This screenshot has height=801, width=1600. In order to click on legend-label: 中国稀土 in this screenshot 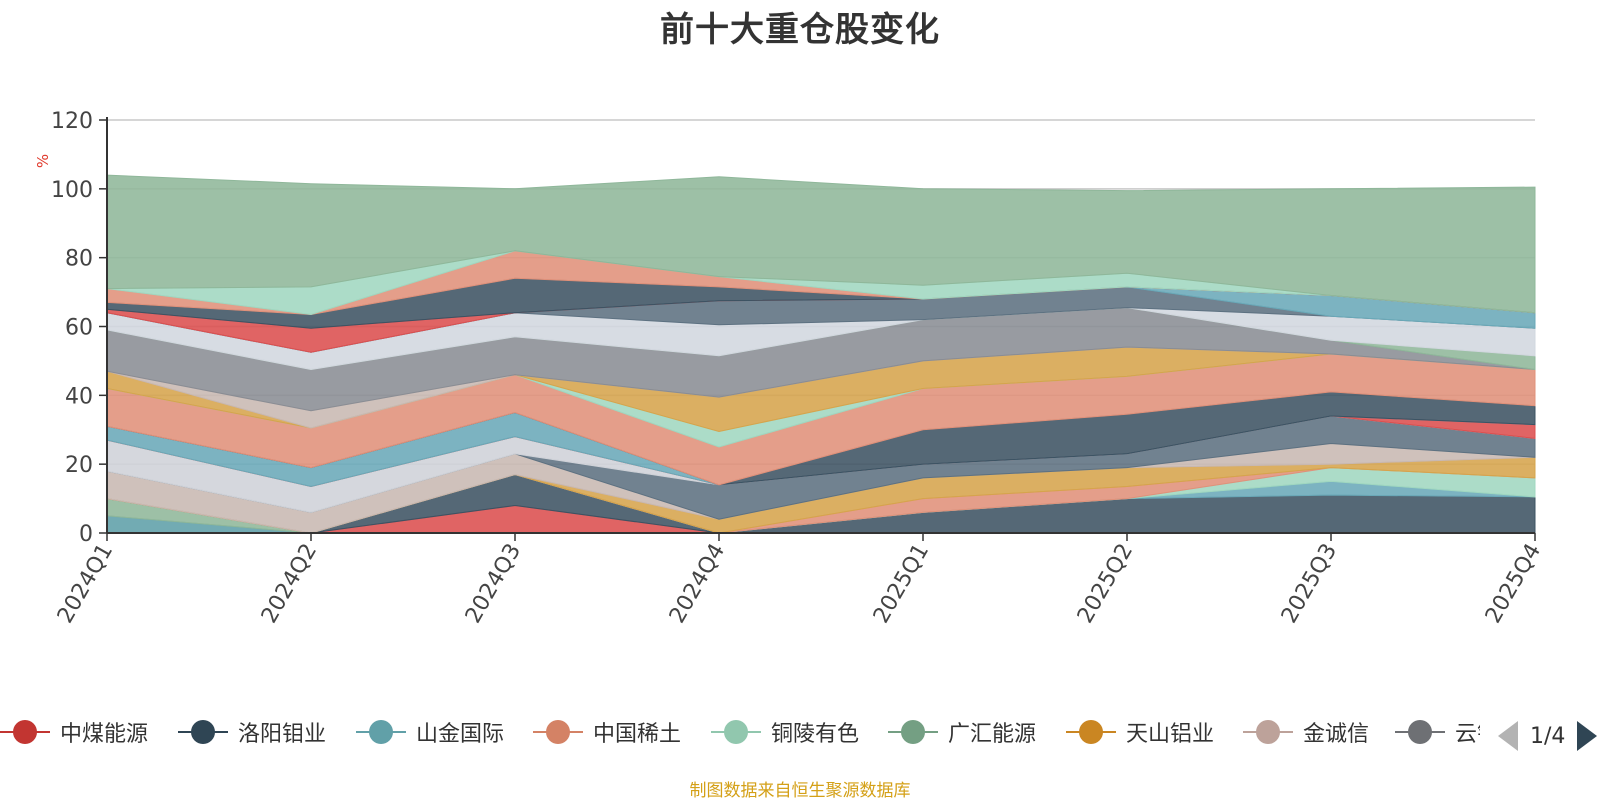, I will do `click(637, 734)`.